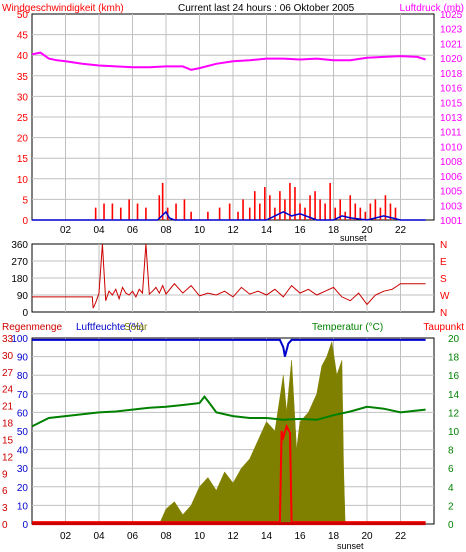  What do you see at coordinates (25, 313) in the screenshot?
I see `direction-degree-label: 0` at bounding box center [25, 313].